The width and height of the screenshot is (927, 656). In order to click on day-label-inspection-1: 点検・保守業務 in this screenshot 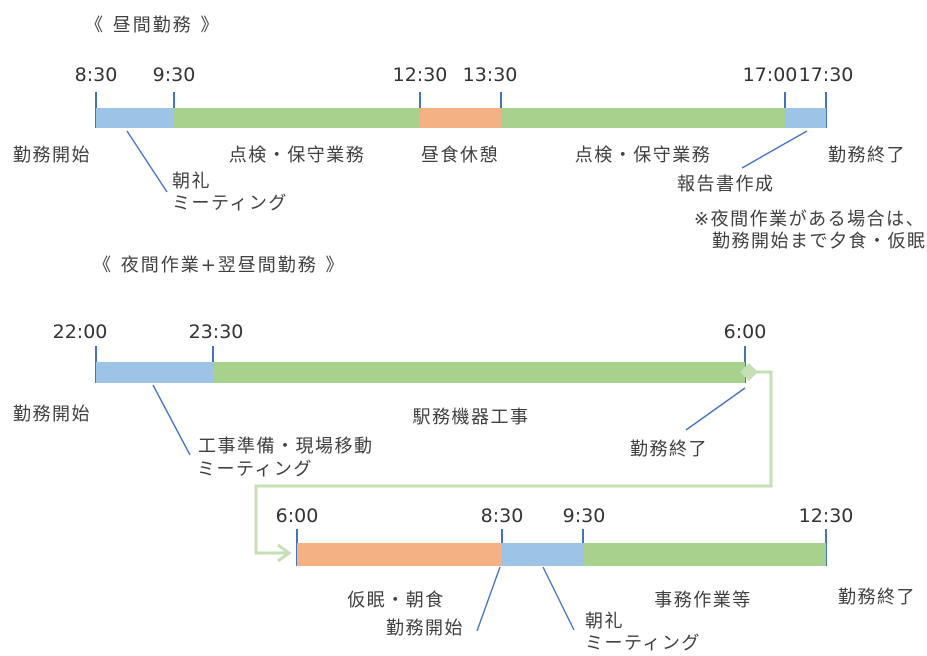, I will do `click(297, 155)`.